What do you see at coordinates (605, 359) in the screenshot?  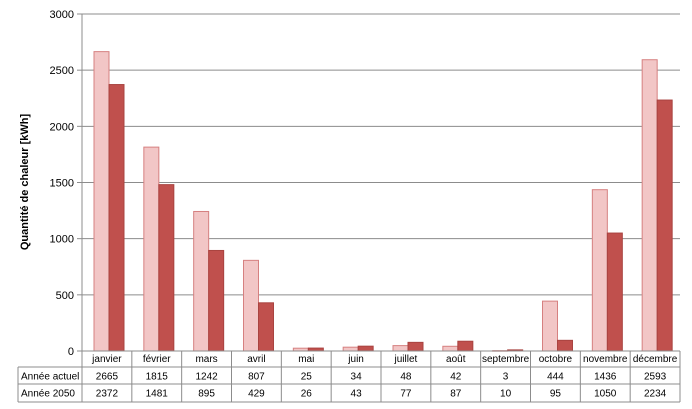 I see `x-tick-label: novembre` at bounding box center [605, 359].